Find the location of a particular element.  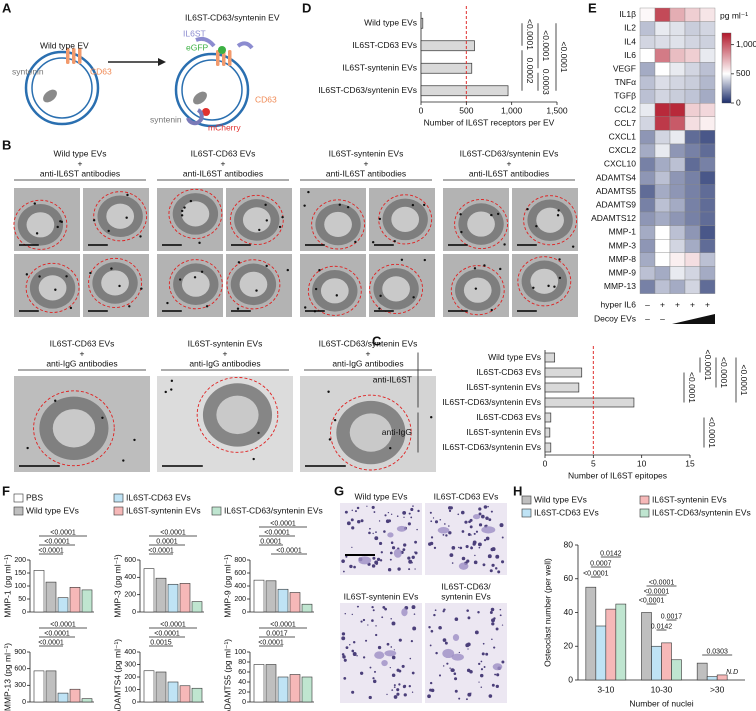

panel-letter: C is located at coordinates (377, 340).